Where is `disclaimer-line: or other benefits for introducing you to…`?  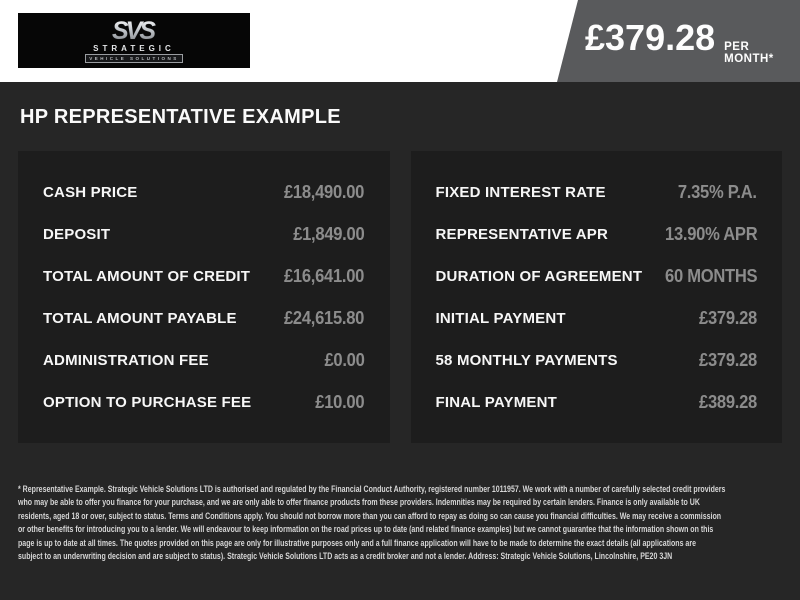
disclaimer-line: or other benefits for introducing you to… is located at coordinates (366, 529).